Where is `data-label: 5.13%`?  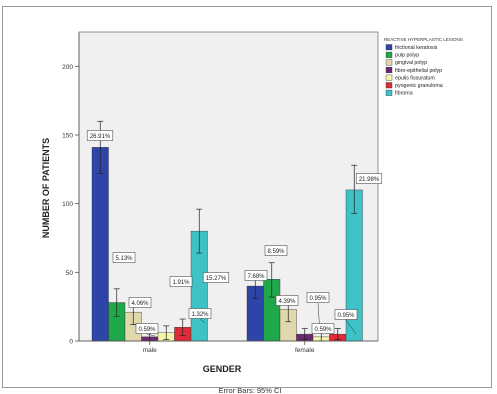
data-label: 5.13% is located at coordinates (124, 259).